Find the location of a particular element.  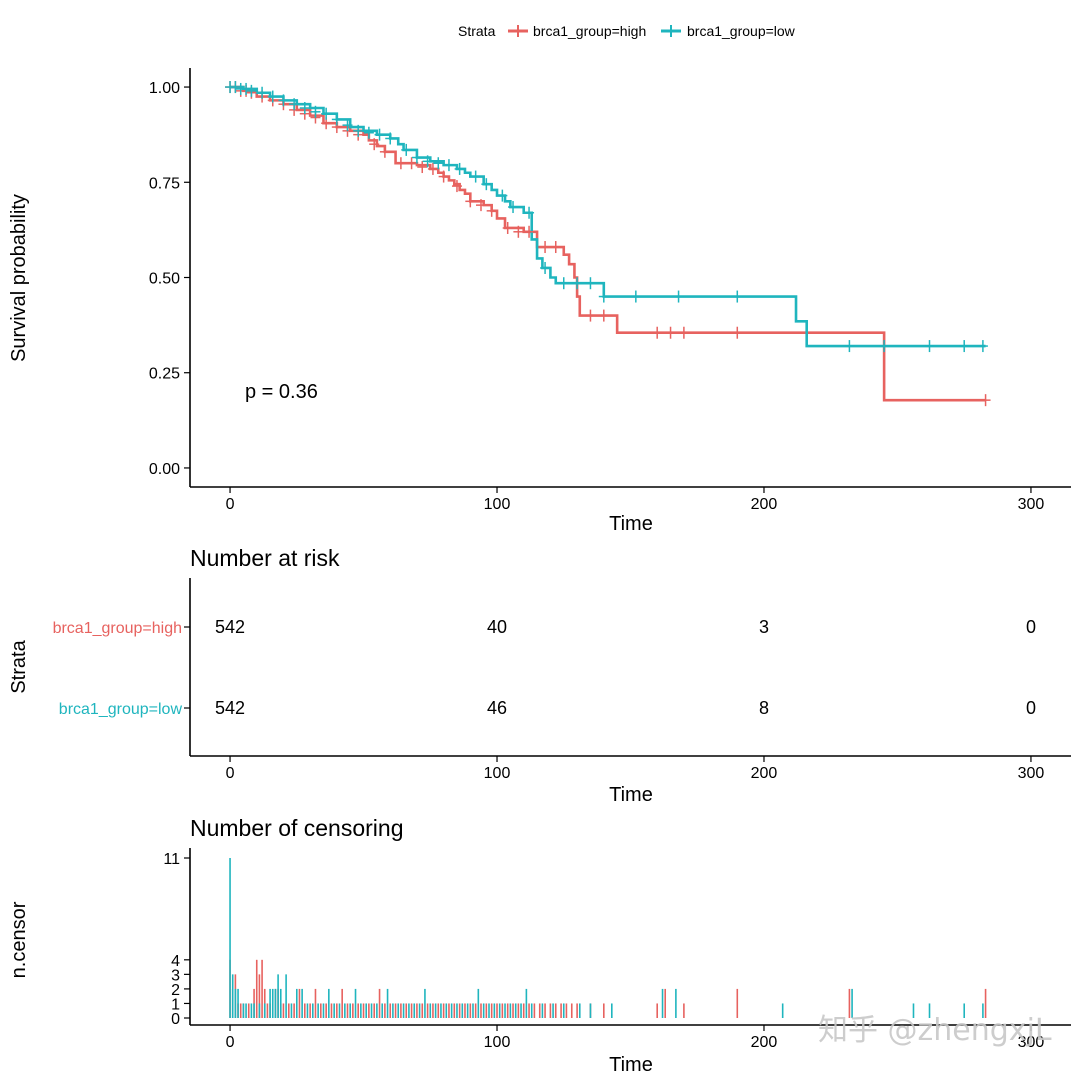

censoring-y-tick-label: 3 is located at coordinates (175, 975).